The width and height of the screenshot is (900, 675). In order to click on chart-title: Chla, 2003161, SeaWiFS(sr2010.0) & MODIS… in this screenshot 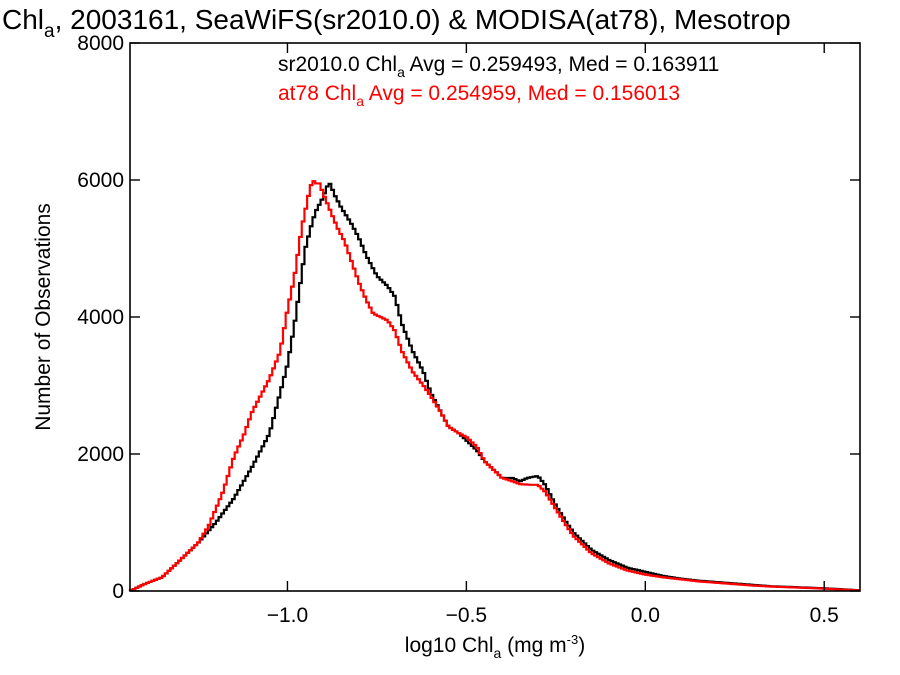, I will do `click(396, 23)`.